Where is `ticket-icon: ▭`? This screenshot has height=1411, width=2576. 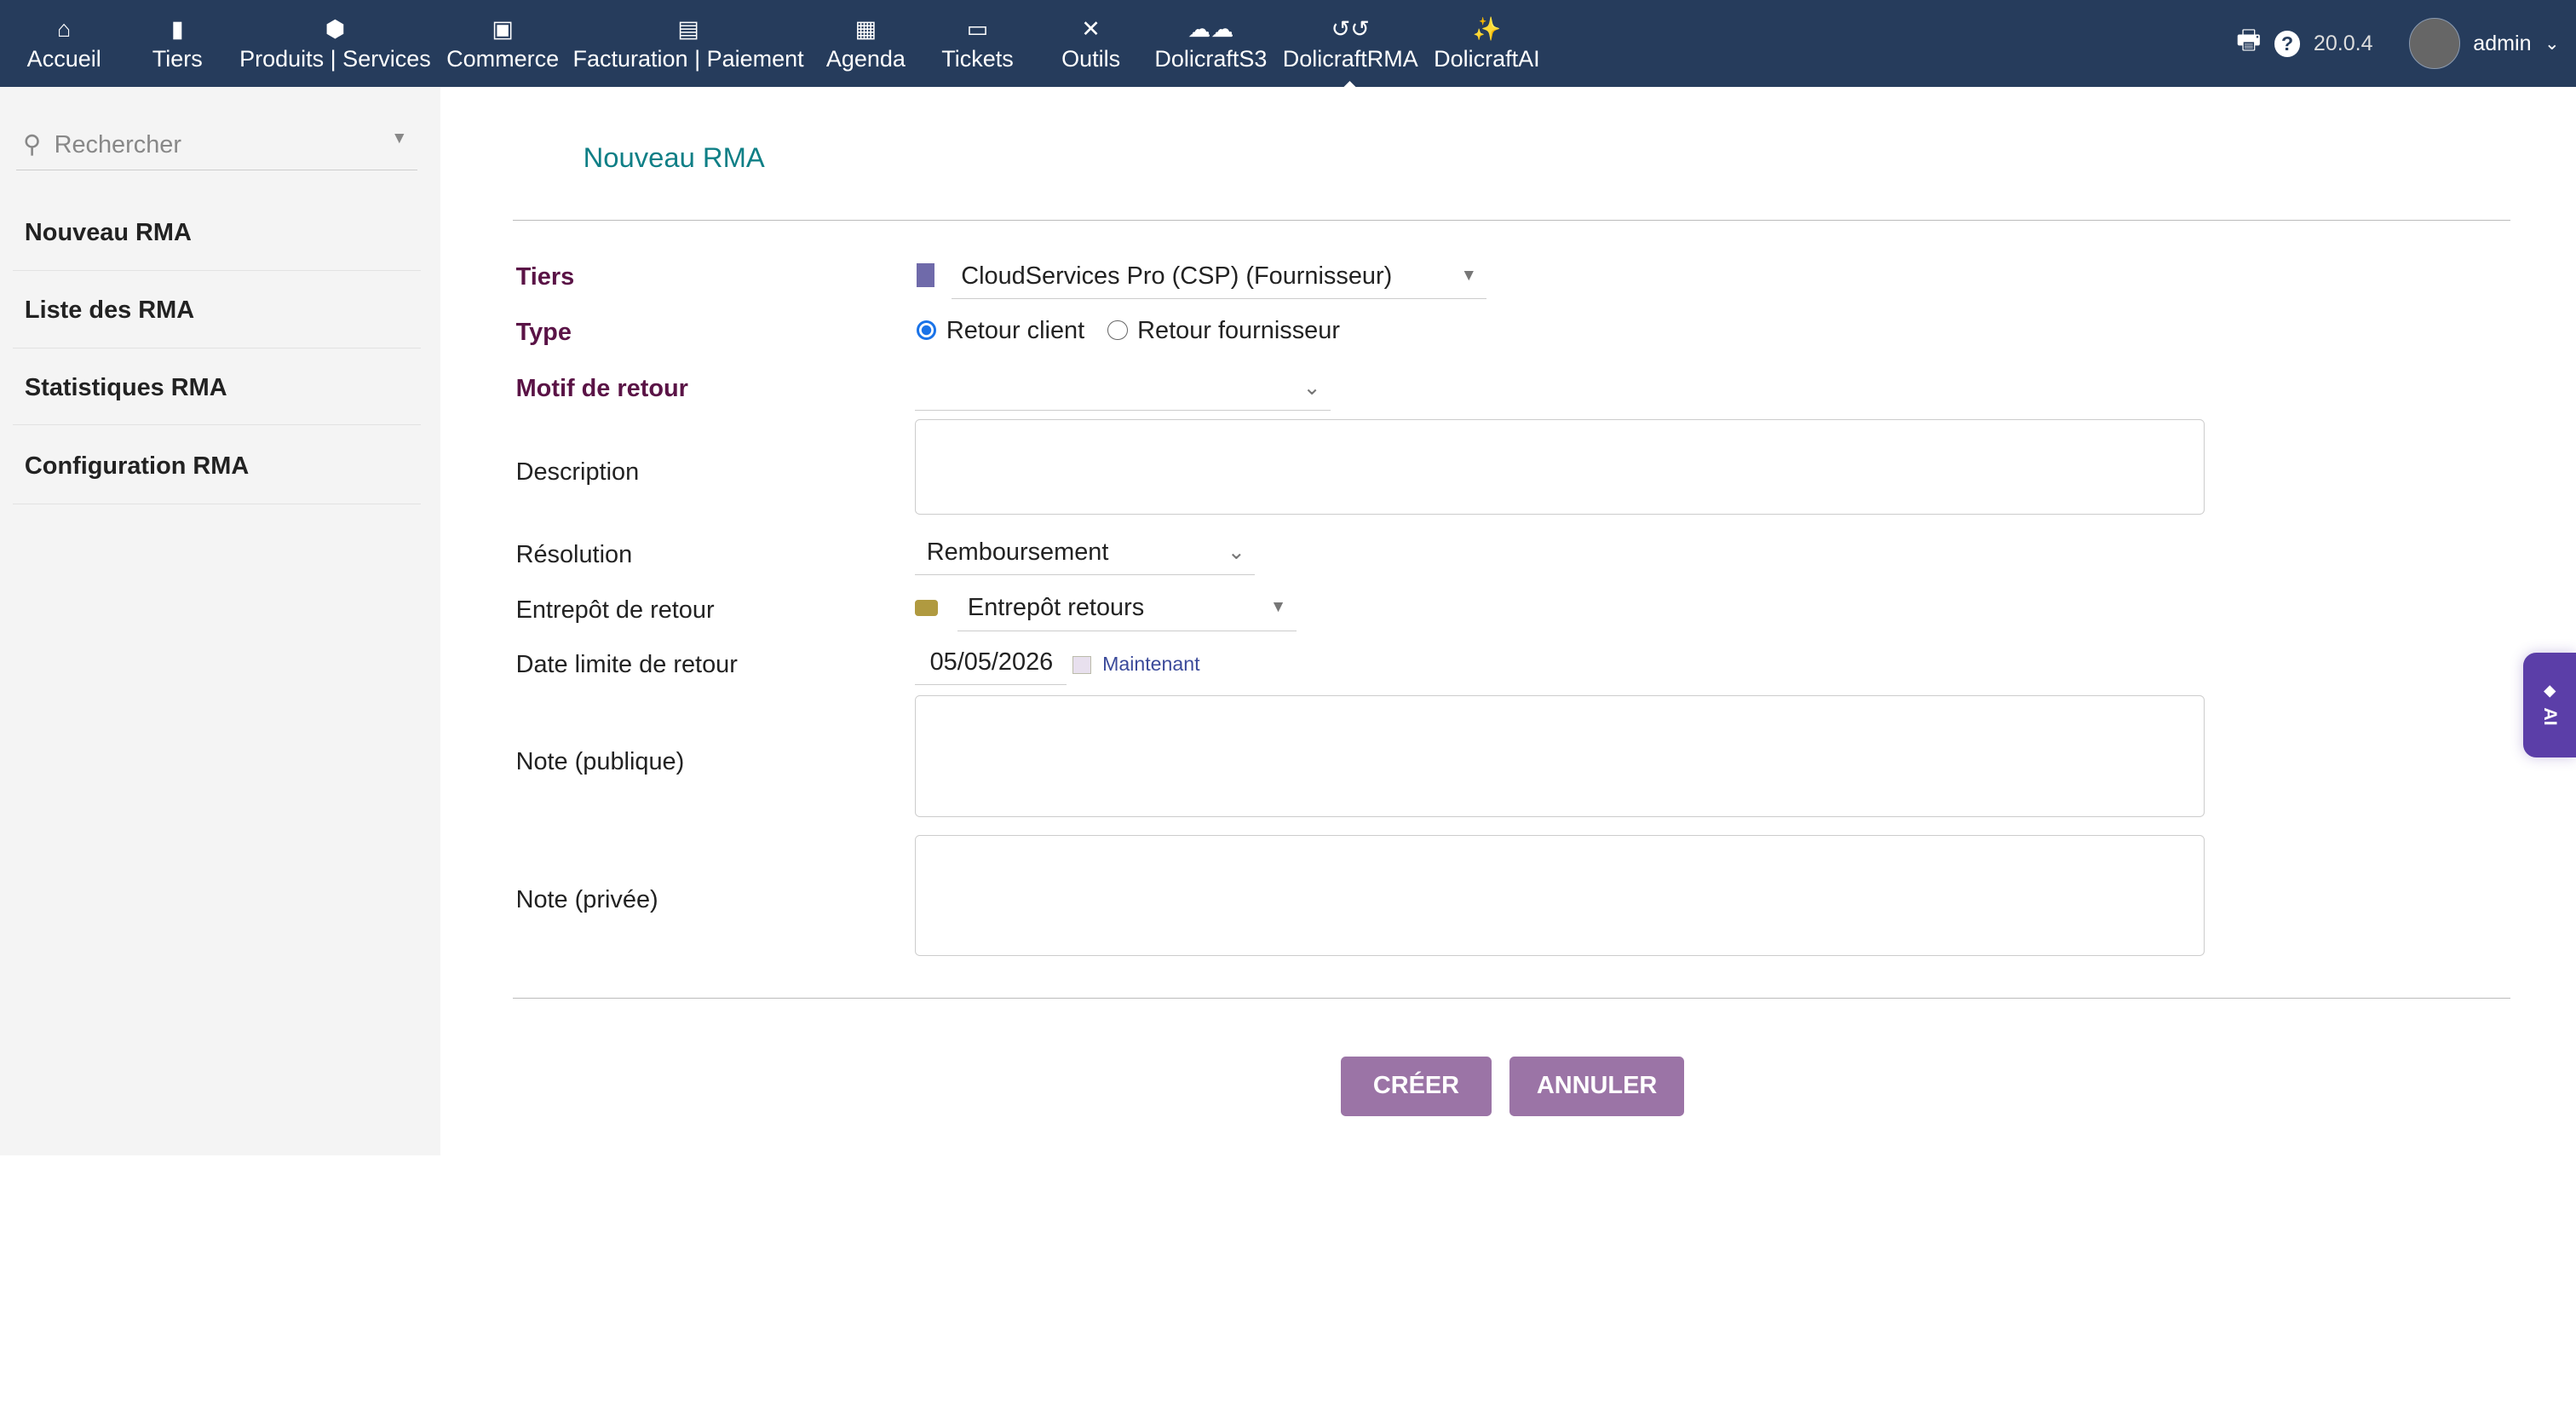 ticket-icon: ▭ is located at coordinates (977, 29).